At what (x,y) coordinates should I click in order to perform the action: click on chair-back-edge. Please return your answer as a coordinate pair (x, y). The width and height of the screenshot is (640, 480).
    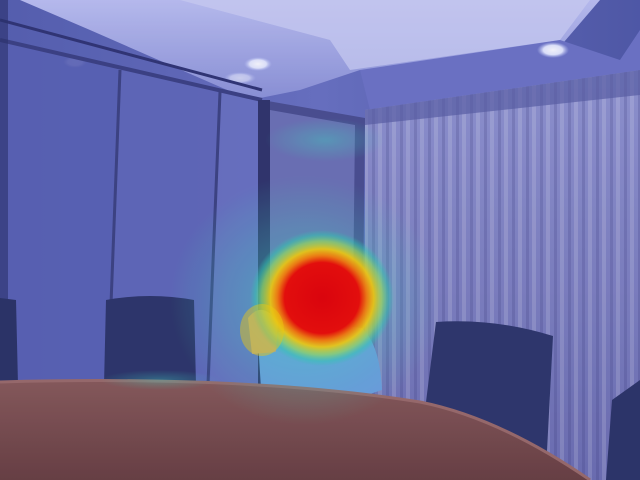
    Looking at the image, I should click on (623, 430).